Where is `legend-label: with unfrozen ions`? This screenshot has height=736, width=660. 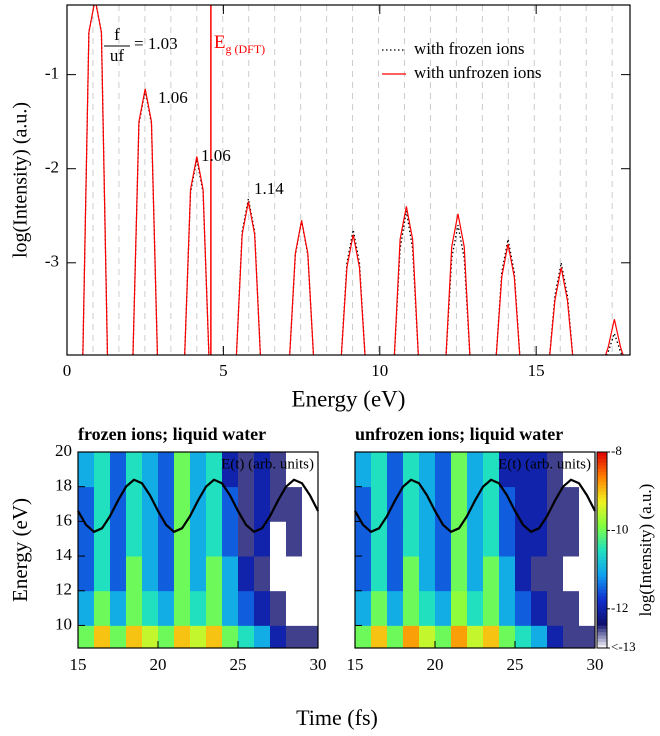
legend-label: with unfrozen ions is located at coordinates (477, 72).